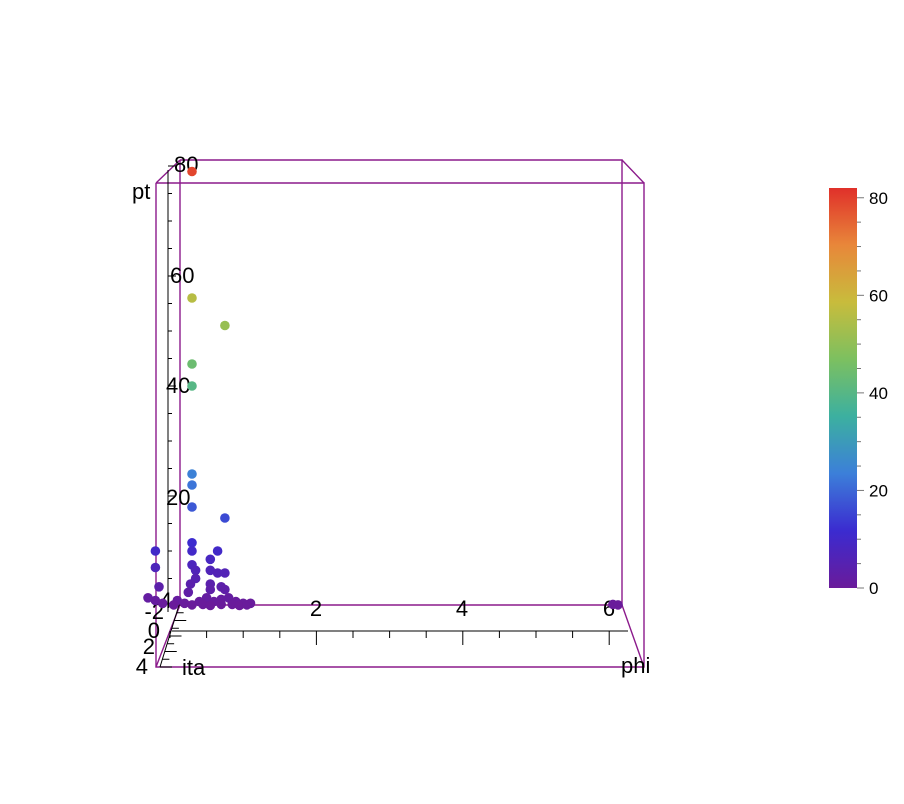 Image resolution: width=904 pixels, height=804 pixels. What do you see at coordinates (141, 191) in the screenshot?
I see `pt-axis-title: pt` at bounding box center [141, 191].